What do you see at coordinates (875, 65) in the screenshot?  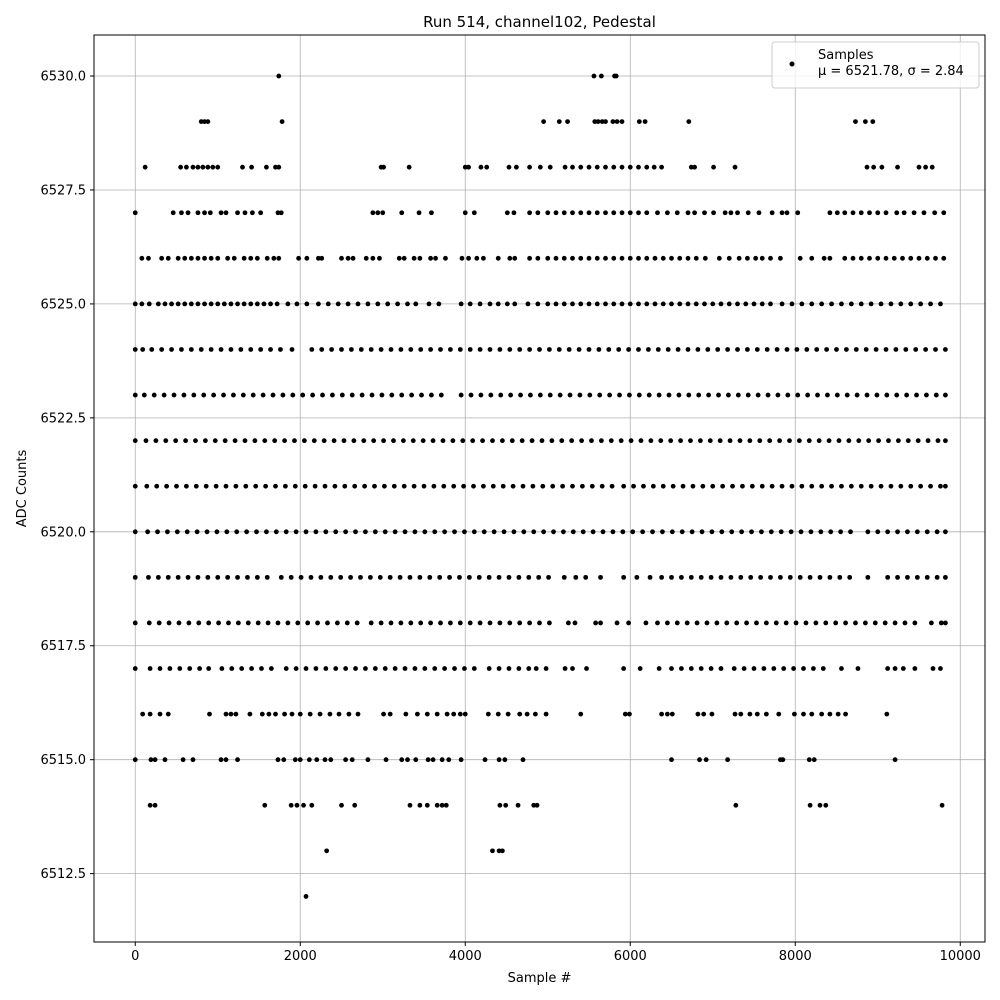 I see `legend-box` at bounding box center [875, 65].